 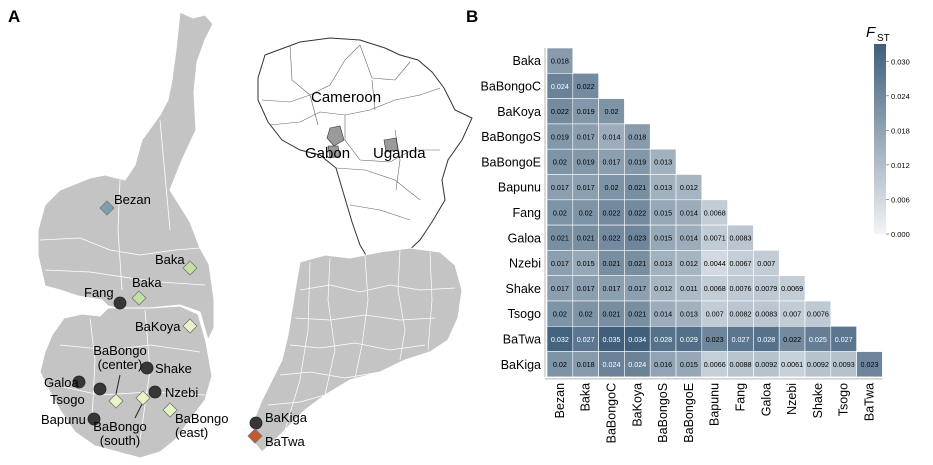 What do you see at coordinates (560, 136) in the screenshot?
I see `cell-value: 0.019` at bounding box center [560, 136].